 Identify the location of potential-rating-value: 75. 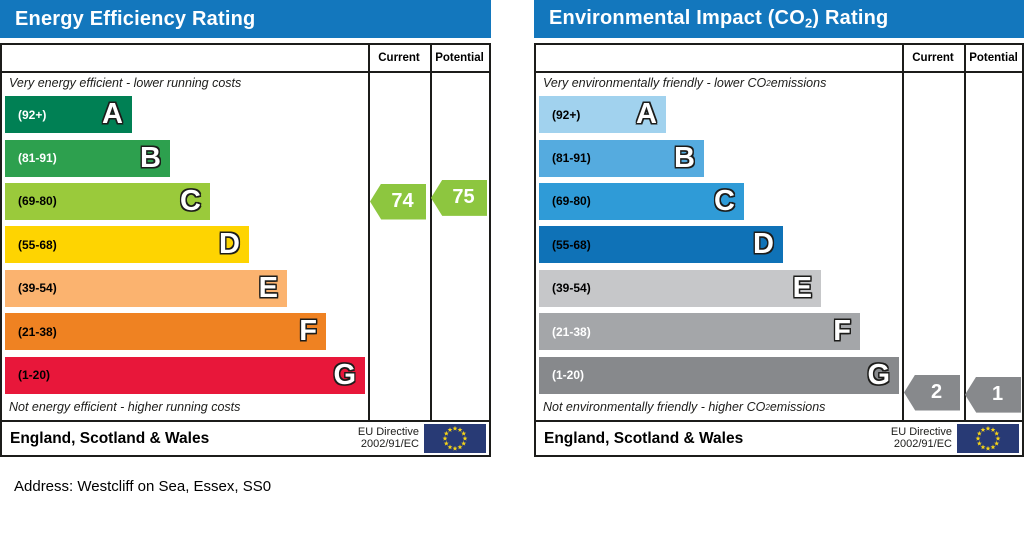
(463, 197).